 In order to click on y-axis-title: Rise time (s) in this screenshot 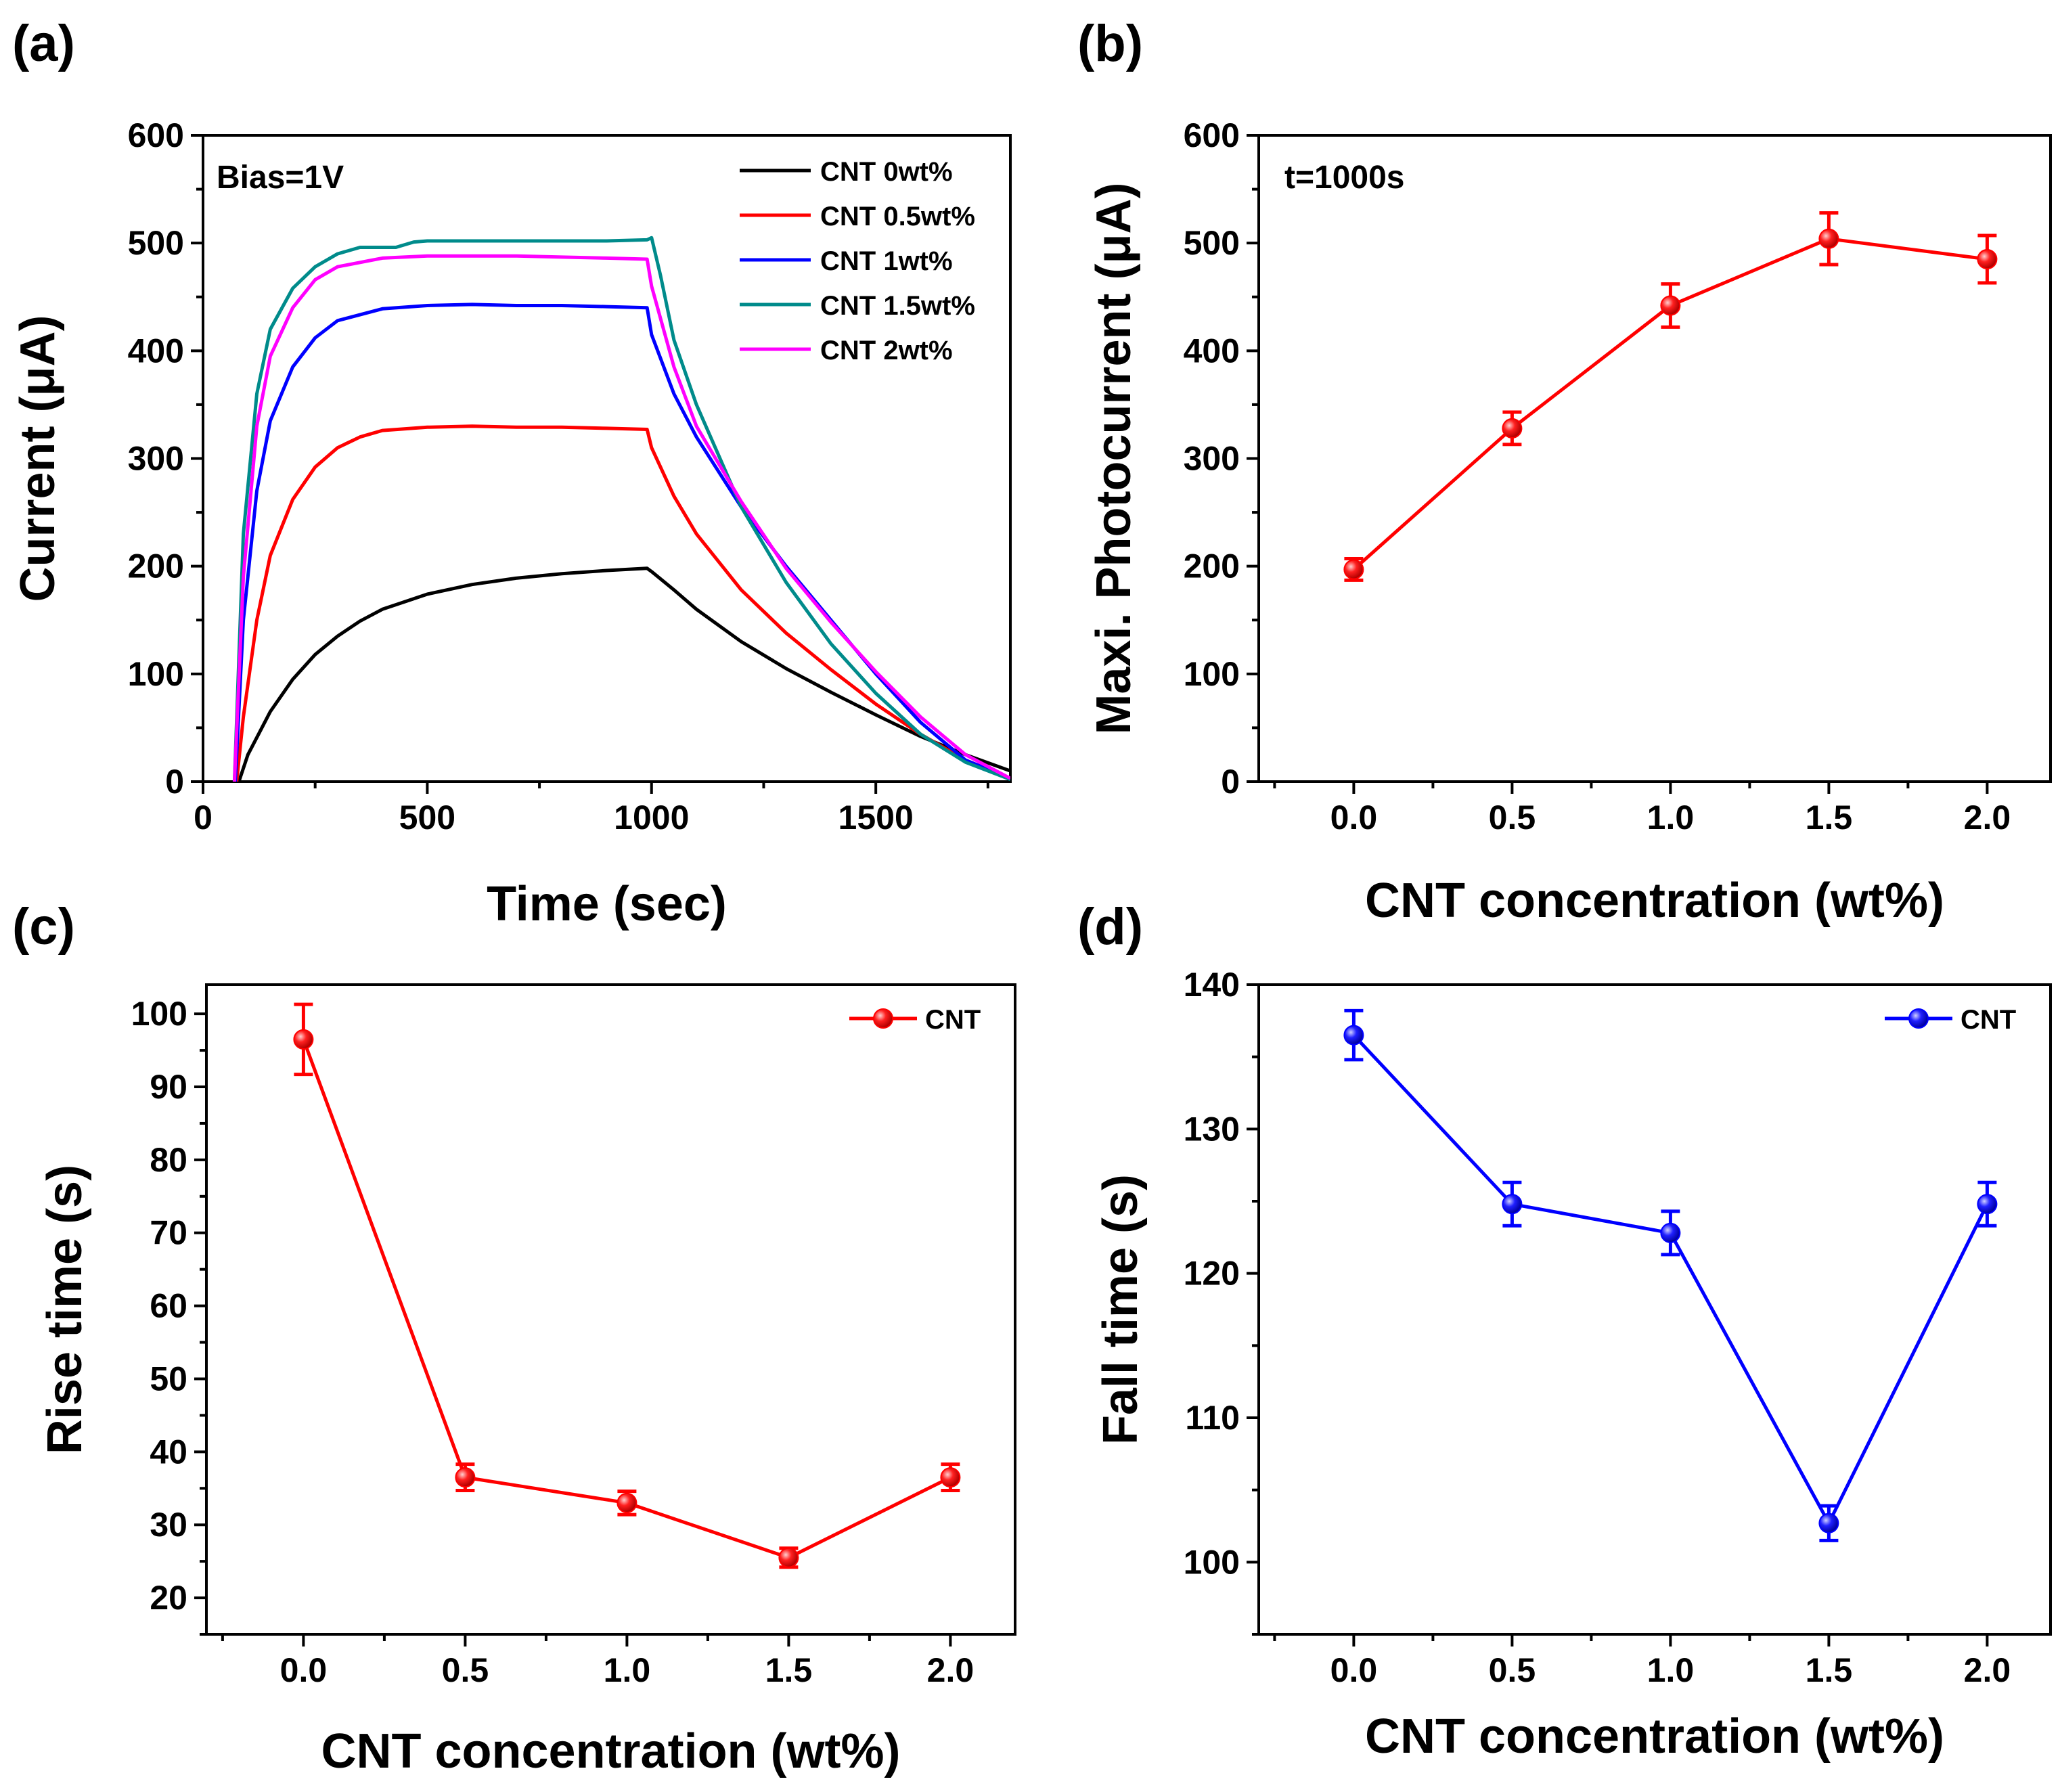, I will do `click(65, 1309)`.